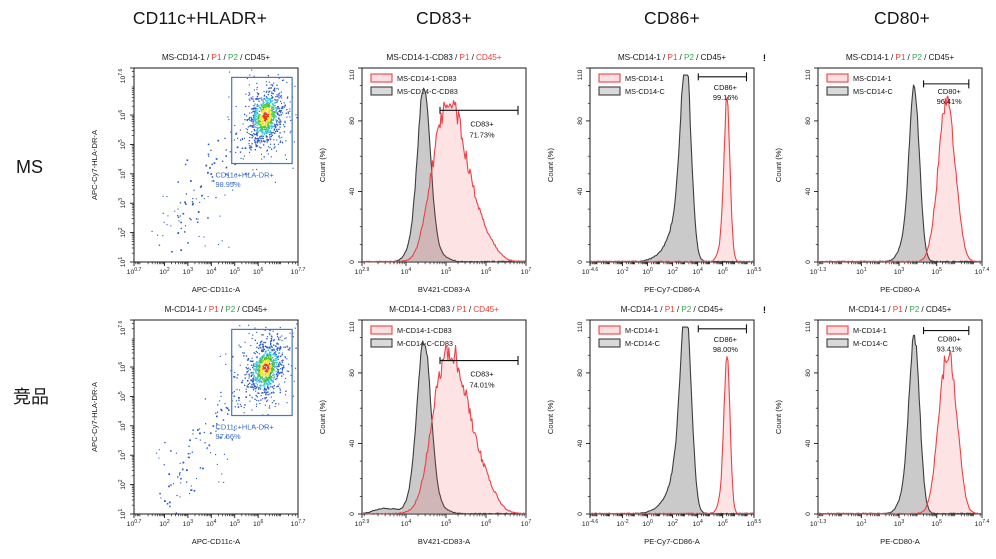  Describe the element at coordinates (425, 343) in the screenshot. I see `legend-label: M-CD14-C-CD83` at that location.